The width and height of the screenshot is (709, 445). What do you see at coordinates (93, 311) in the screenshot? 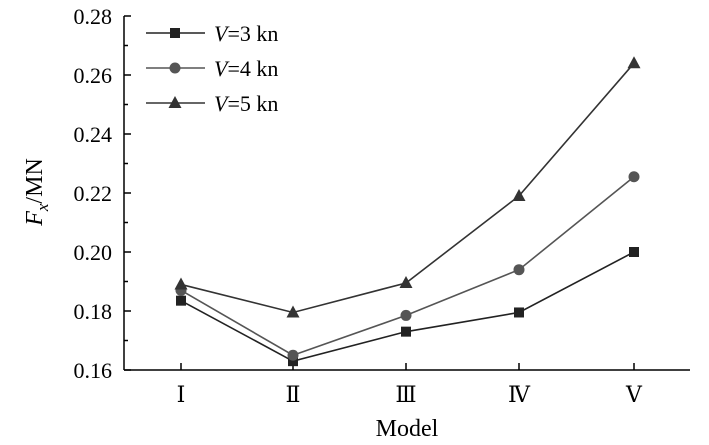
I see `y-tick-label: 0.18` at bounding box center [93, 311].